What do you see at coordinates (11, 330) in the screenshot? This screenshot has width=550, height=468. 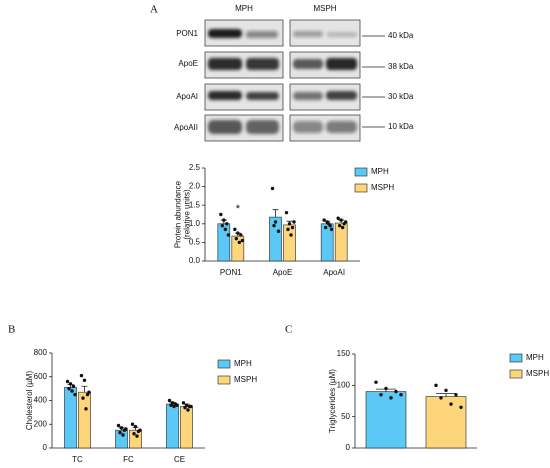 I see `panel-label: B` at bounding box center [11, 330].